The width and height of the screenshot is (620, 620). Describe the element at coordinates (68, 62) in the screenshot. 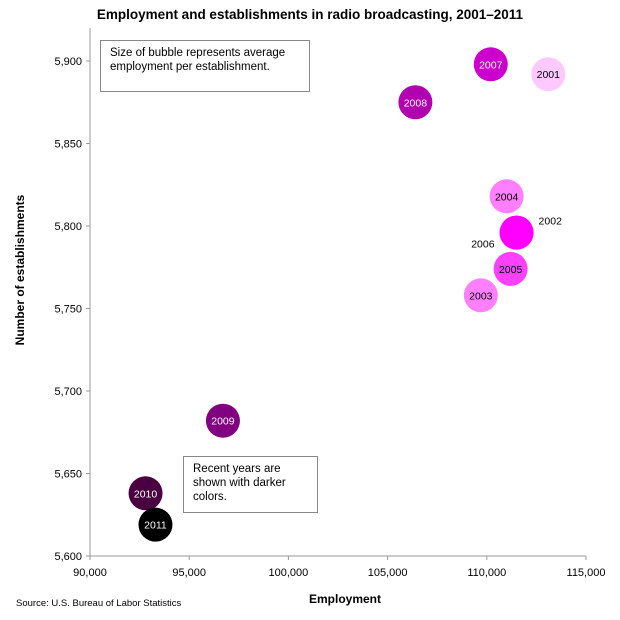

I see `y-tick-label: 5,900` at that location.